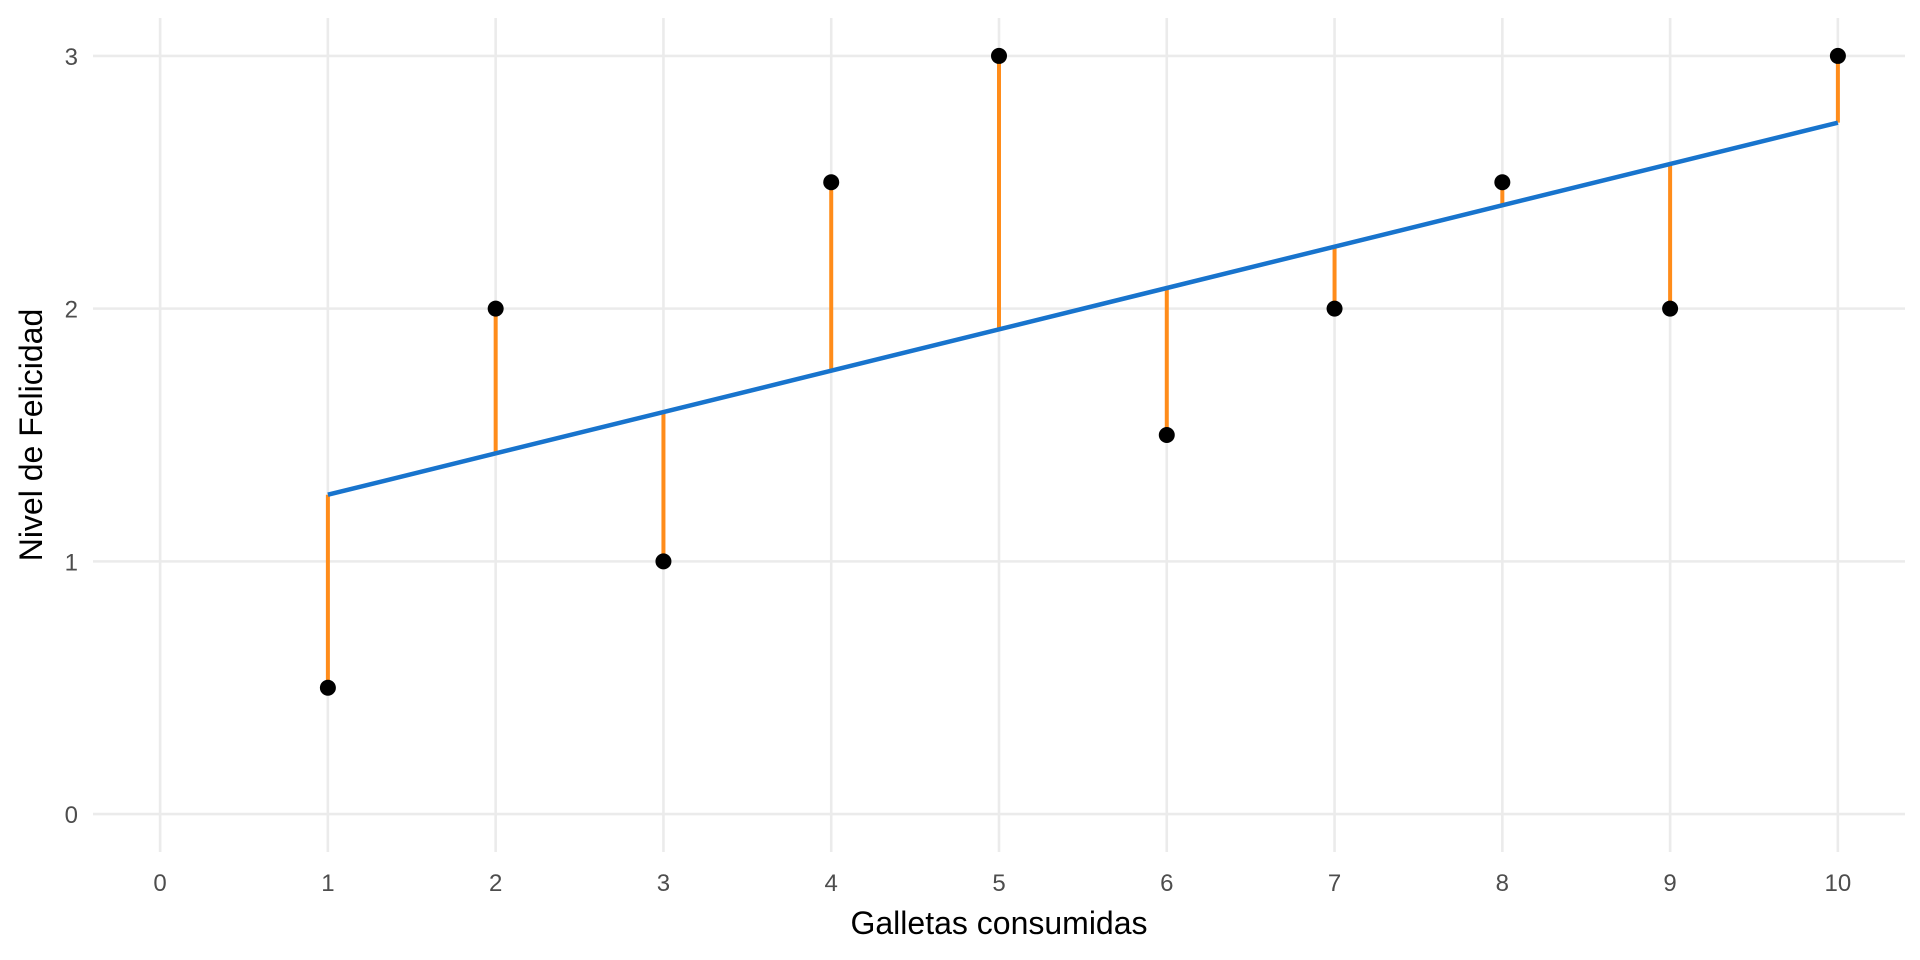 This screenshot has height=960, width=1920. Describe the element at coordinates (327, 883) in the screenshot. I see `x-tick-label: 1` at that location.